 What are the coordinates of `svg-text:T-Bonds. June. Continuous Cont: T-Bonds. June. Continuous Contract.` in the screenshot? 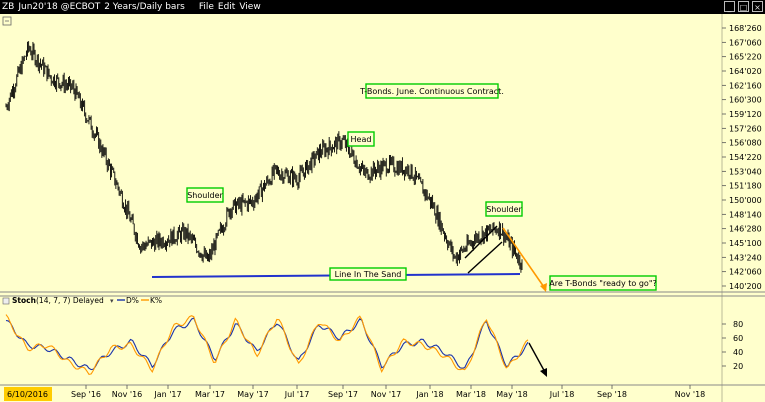 It's located at (431, 91).